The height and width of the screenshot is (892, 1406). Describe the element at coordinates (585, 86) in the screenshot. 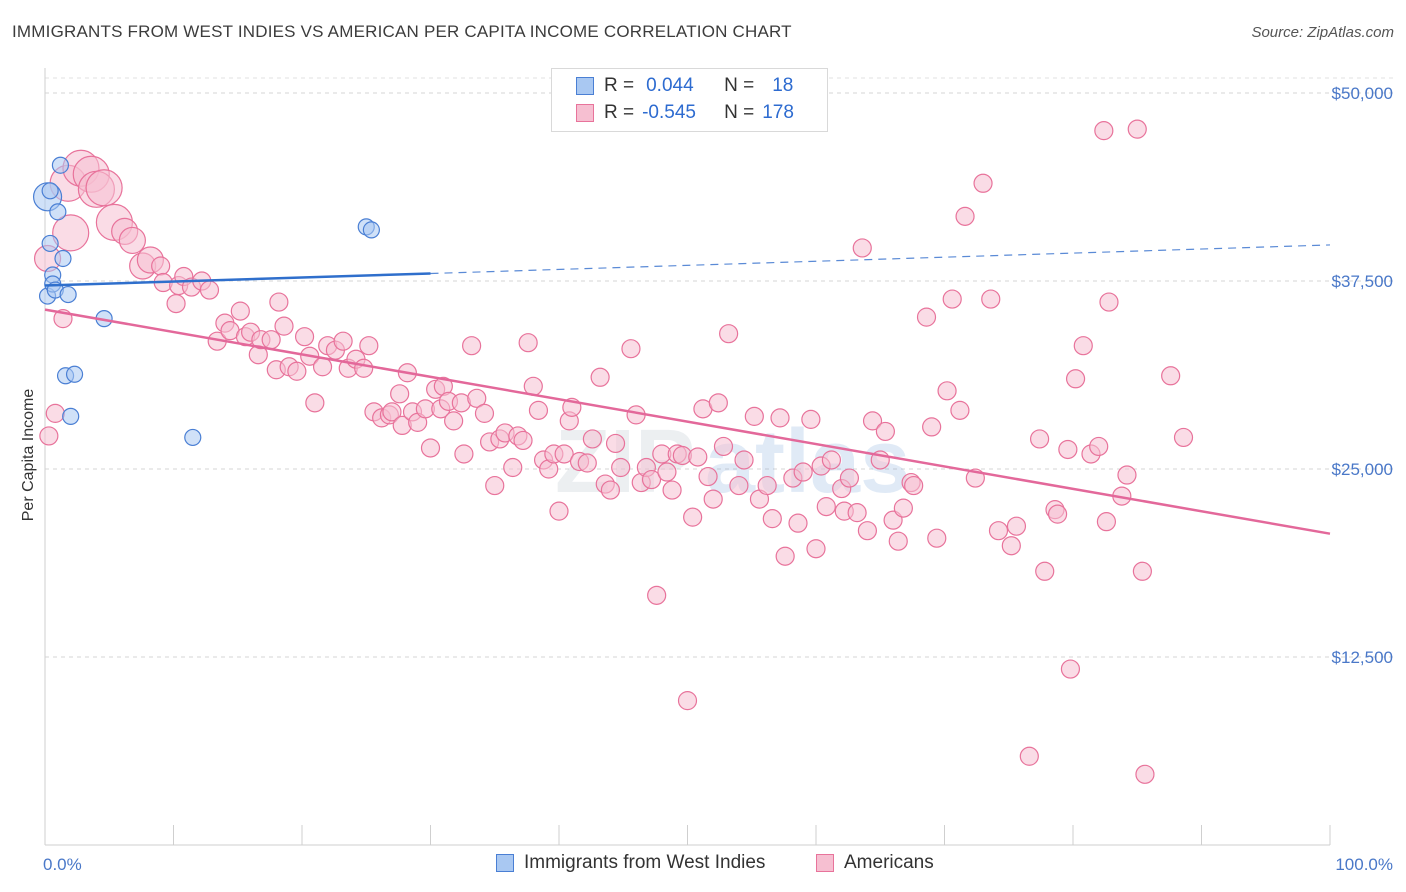

I see `legend-swatch-blue` at that location.